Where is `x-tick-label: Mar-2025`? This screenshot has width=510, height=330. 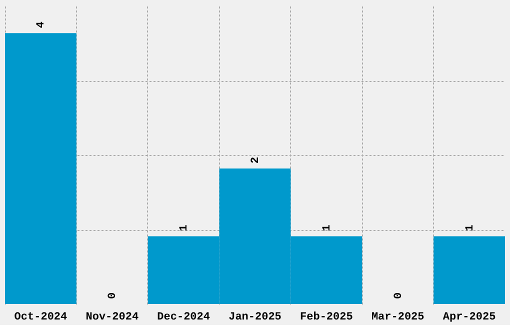 x-tick-label: Mar-2025 is located at coordinates (398, 318).